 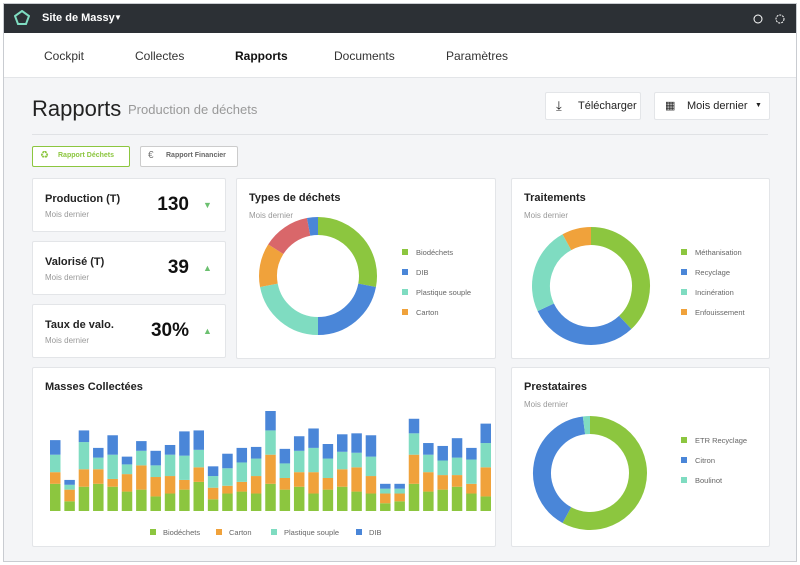 What do you see at coordinates (64, 56) in the screenshot?
I see `nav-item: Cockpit` at bounding box center [64, 56].